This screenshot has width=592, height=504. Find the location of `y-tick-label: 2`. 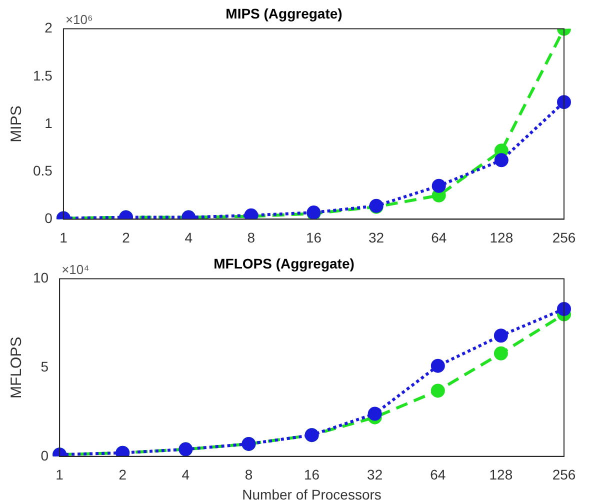

y-tick-label: 2 is located at coordinates (48, 28).